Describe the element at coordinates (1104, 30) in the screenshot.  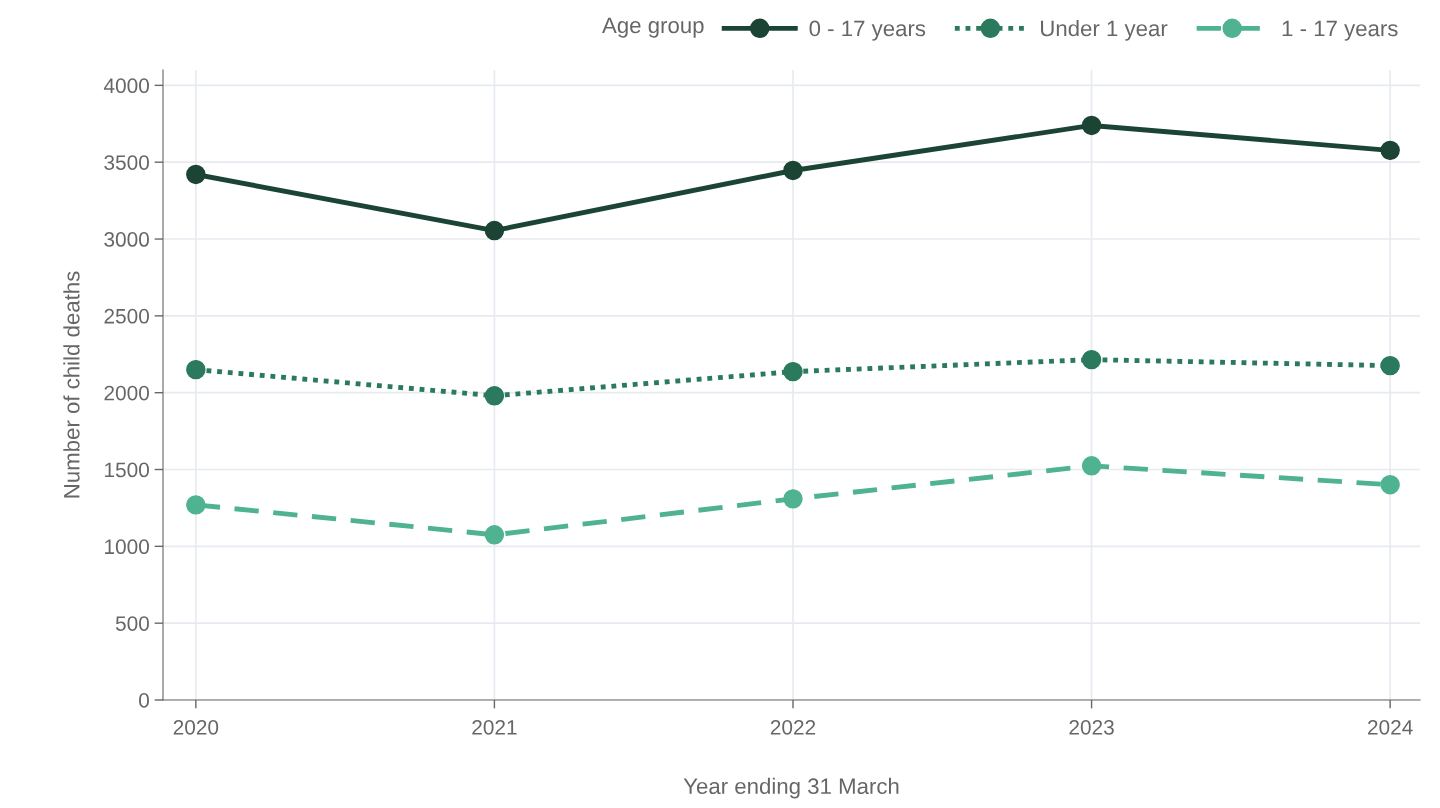
I see `legend-label: Under 1 year` at that location.